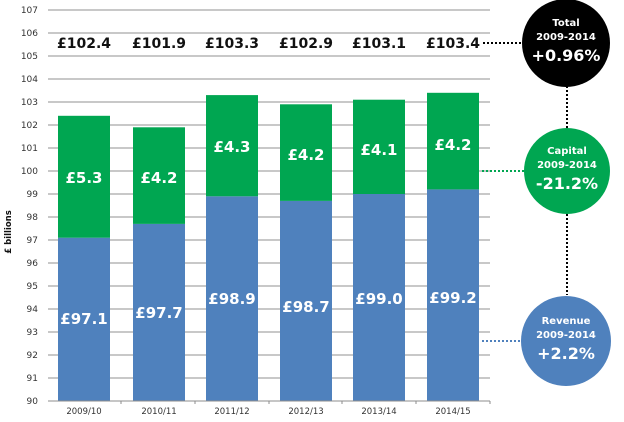 The height and width of the screenshot is (422, 624). I want to click on bar-2009/10: £97.1 £5.3, so click(84, 258).